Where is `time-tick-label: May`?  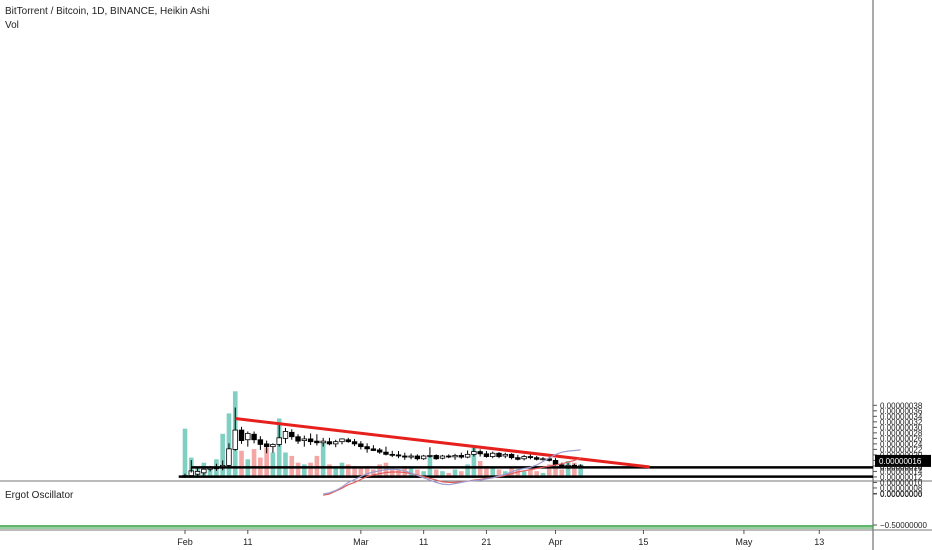 time-tick-label: May is located at coordinates (744, 542).